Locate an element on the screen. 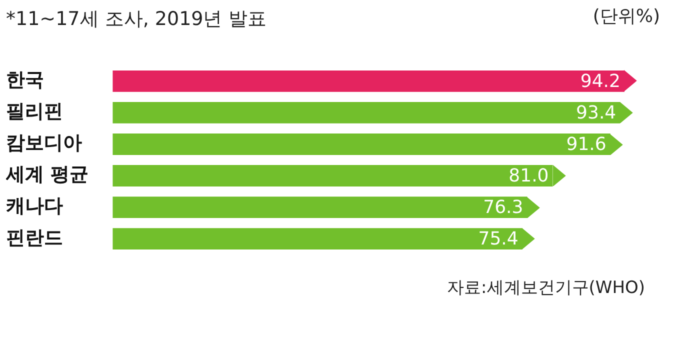 The width and height of the screenshot is (700, 337). data-label: 76.3 is located at coordinates (503, 207).